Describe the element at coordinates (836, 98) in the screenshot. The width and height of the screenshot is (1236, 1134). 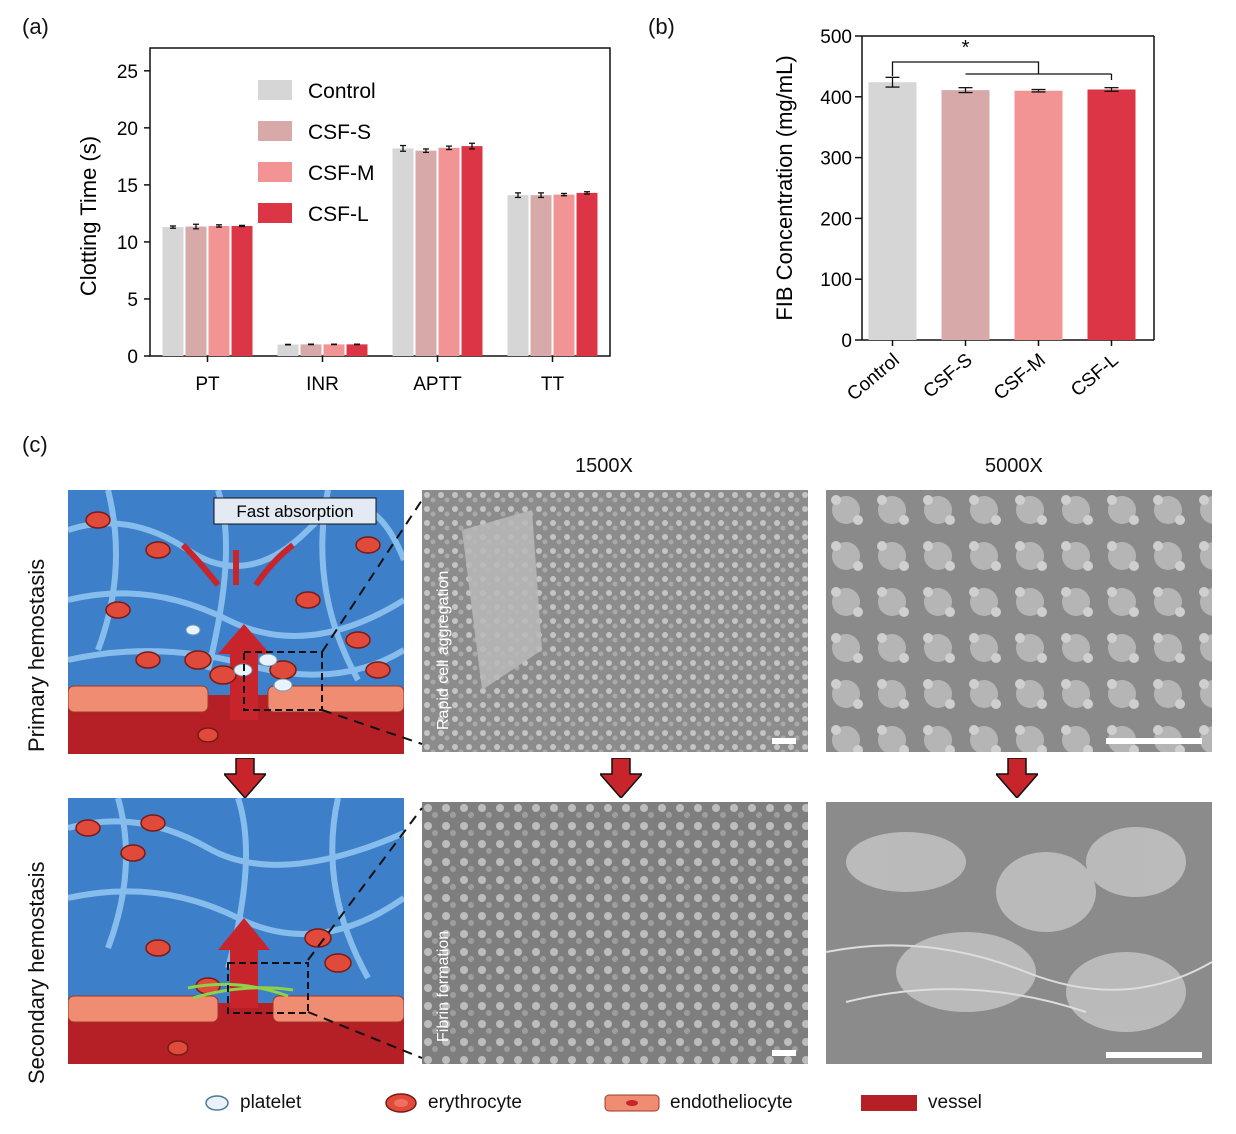
I see `y-tick-label: 400` at that location.